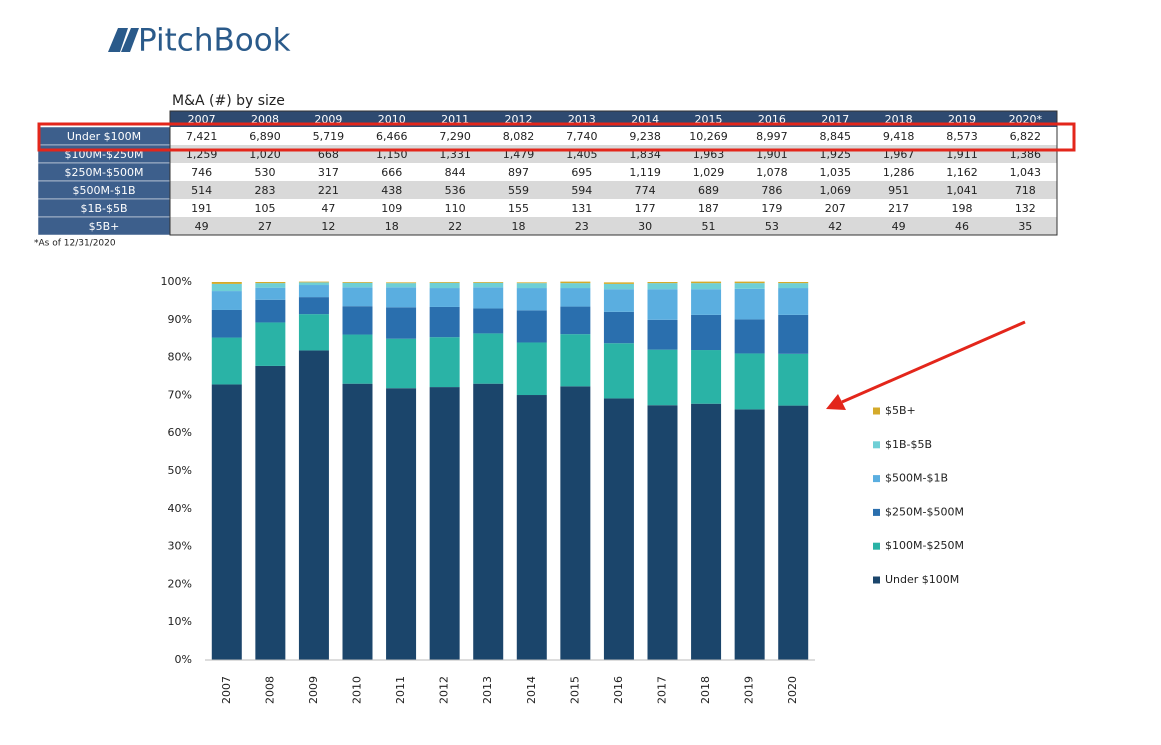  Describe the element at coordinates (455, 190) in the screenshot. I see `cell: 536` at that location.